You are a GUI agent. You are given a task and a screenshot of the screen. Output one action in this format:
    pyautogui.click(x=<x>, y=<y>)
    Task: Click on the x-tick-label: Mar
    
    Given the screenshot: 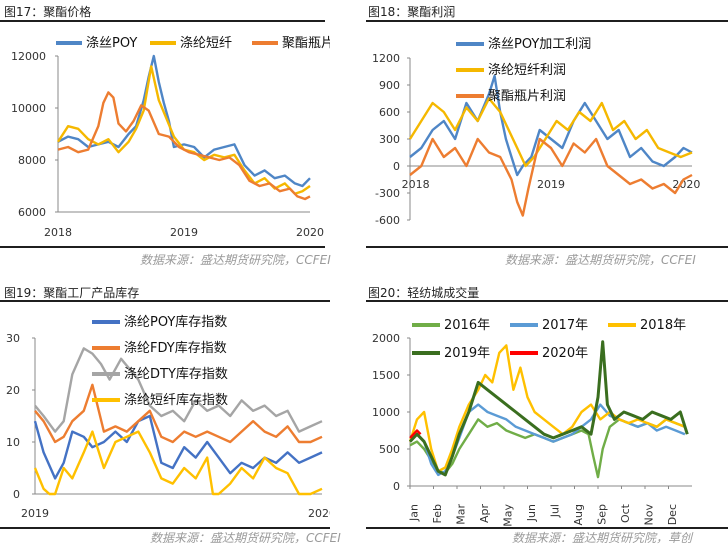 What is the action you would take?
    pyautogui.click(x=461, y=514)
    